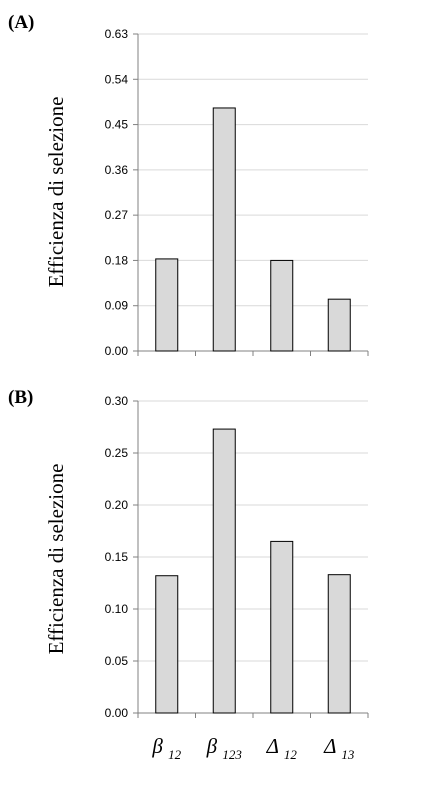 The width and height of the screenshot is (423, 811). Describe the element at coordinates (117, 260) in the screenshot. I see `panel-a-y-tick-label: 0.18` at that location.